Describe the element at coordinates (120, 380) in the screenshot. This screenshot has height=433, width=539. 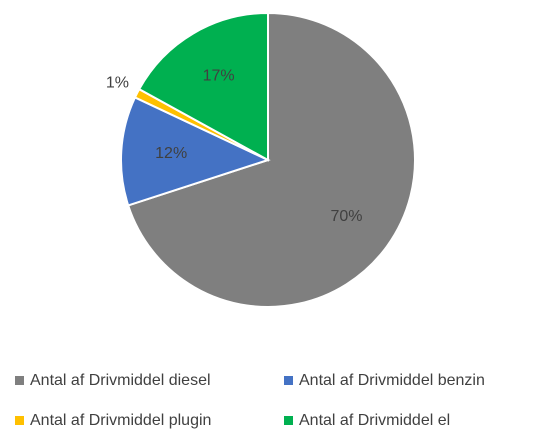
I see `legend-label: Antal af Drivmiddel diesel` at that location.